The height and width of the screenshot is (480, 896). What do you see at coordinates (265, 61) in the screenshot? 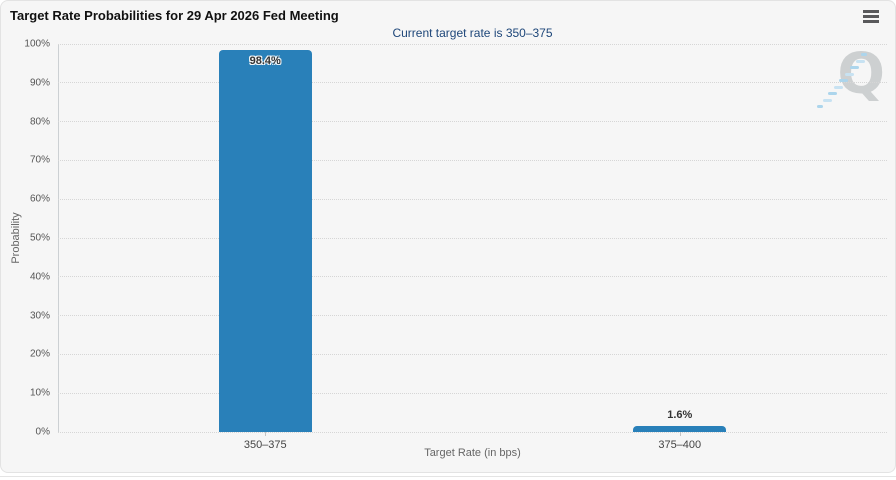
I see `bar-value-label: 98.4%` at bounding box center [265, 61].